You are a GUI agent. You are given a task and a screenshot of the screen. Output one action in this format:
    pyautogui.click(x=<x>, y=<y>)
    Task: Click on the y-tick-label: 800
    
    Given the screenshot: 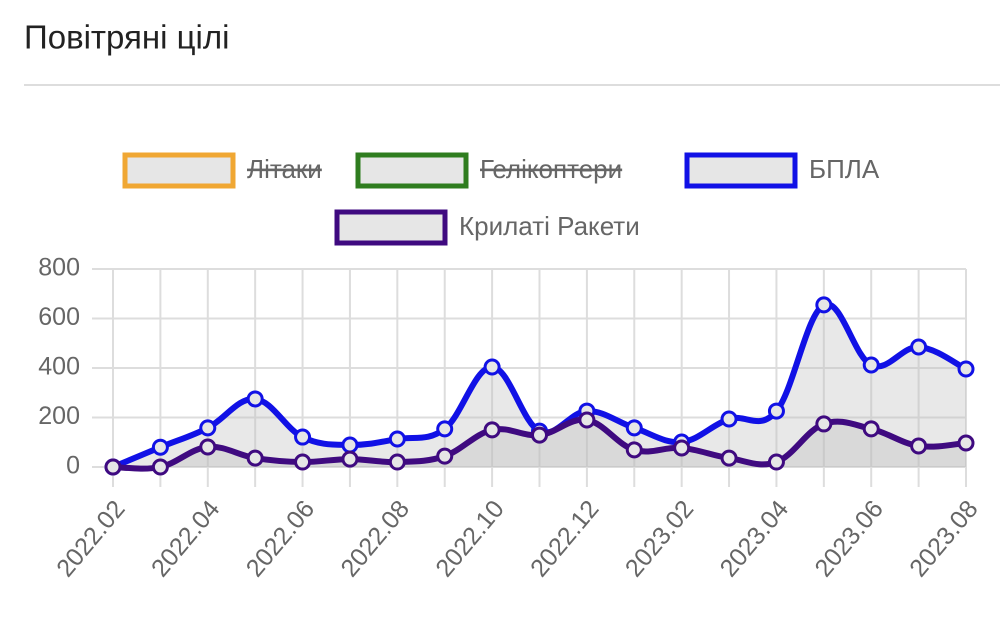 What is the action you would take?
    pyautogui.click(x=59, y=268)
    